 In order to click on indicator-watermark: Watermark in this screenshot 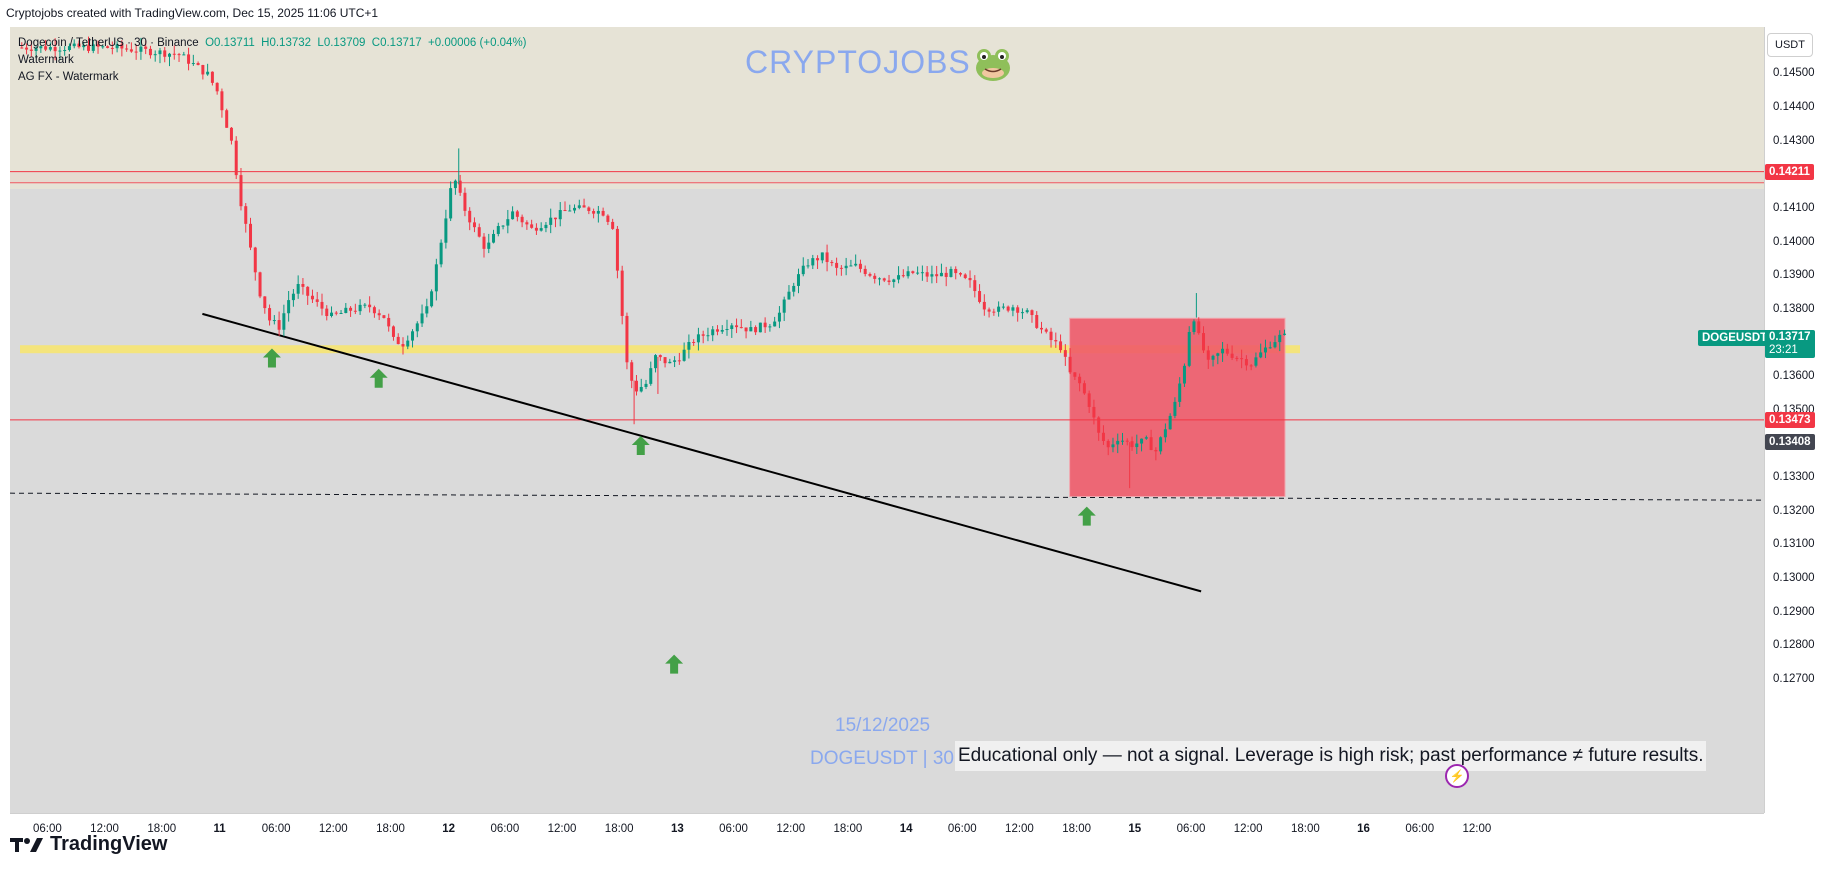, I will do `click(46, 60)`.